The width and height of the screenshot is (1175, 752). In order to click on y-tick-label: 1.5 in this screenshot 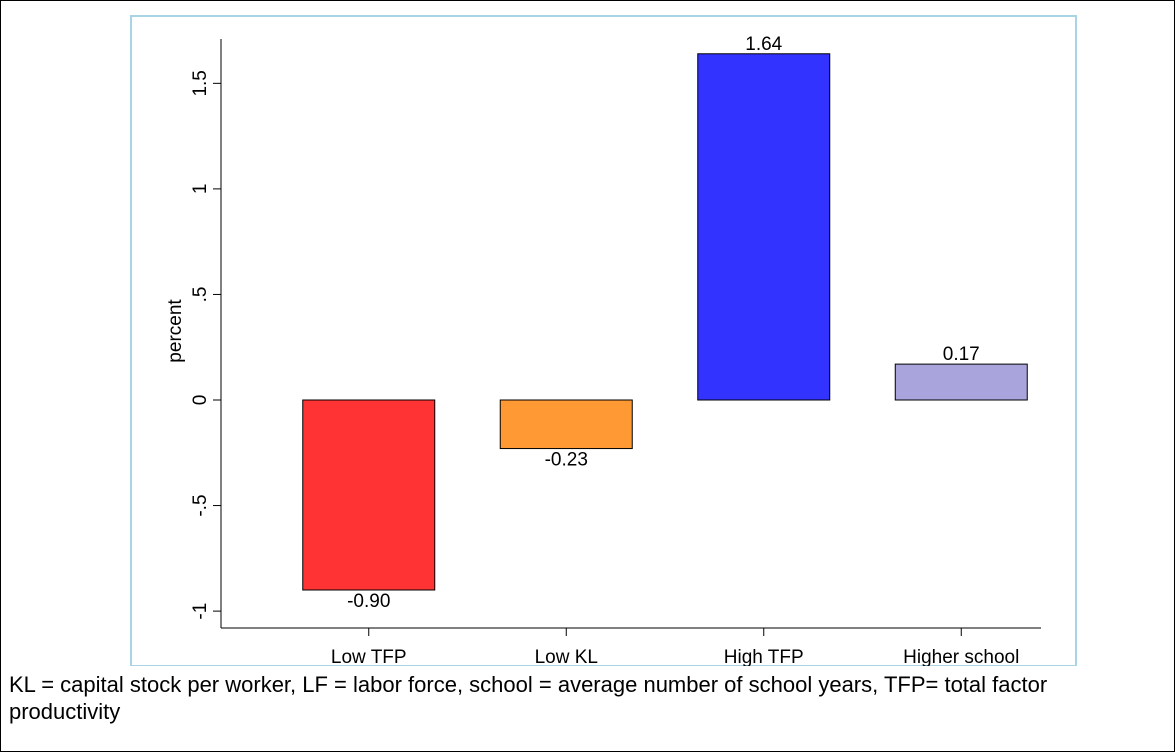, I will do `click(200, 83)`.